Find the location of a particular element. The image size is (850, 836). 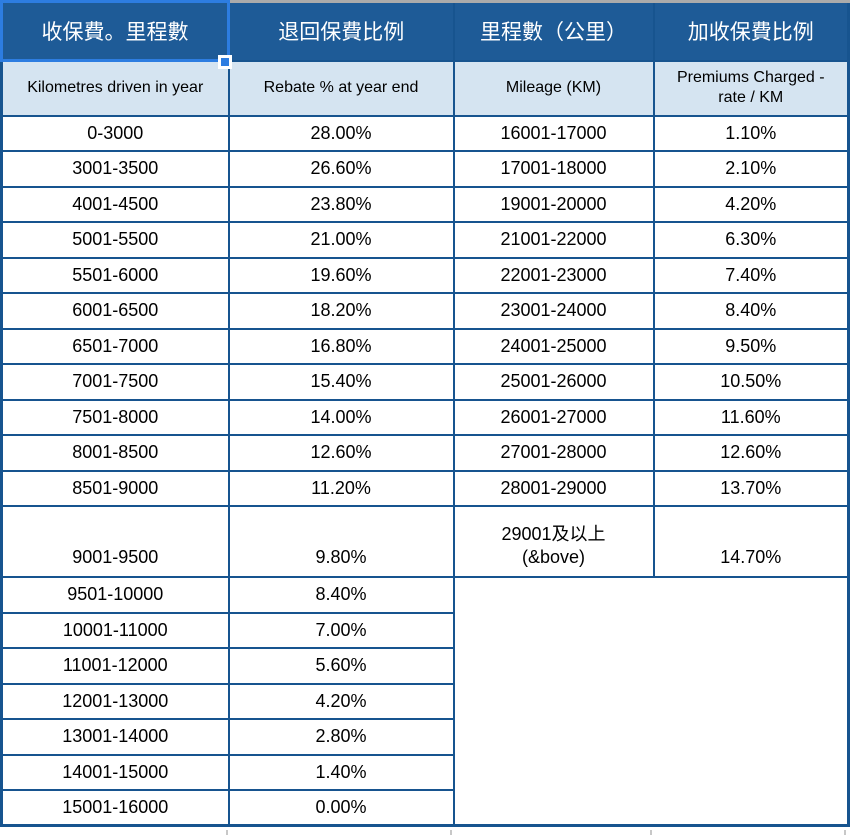

subheader-mileage: Mileage (KM) is located at coordinates (553, 88).